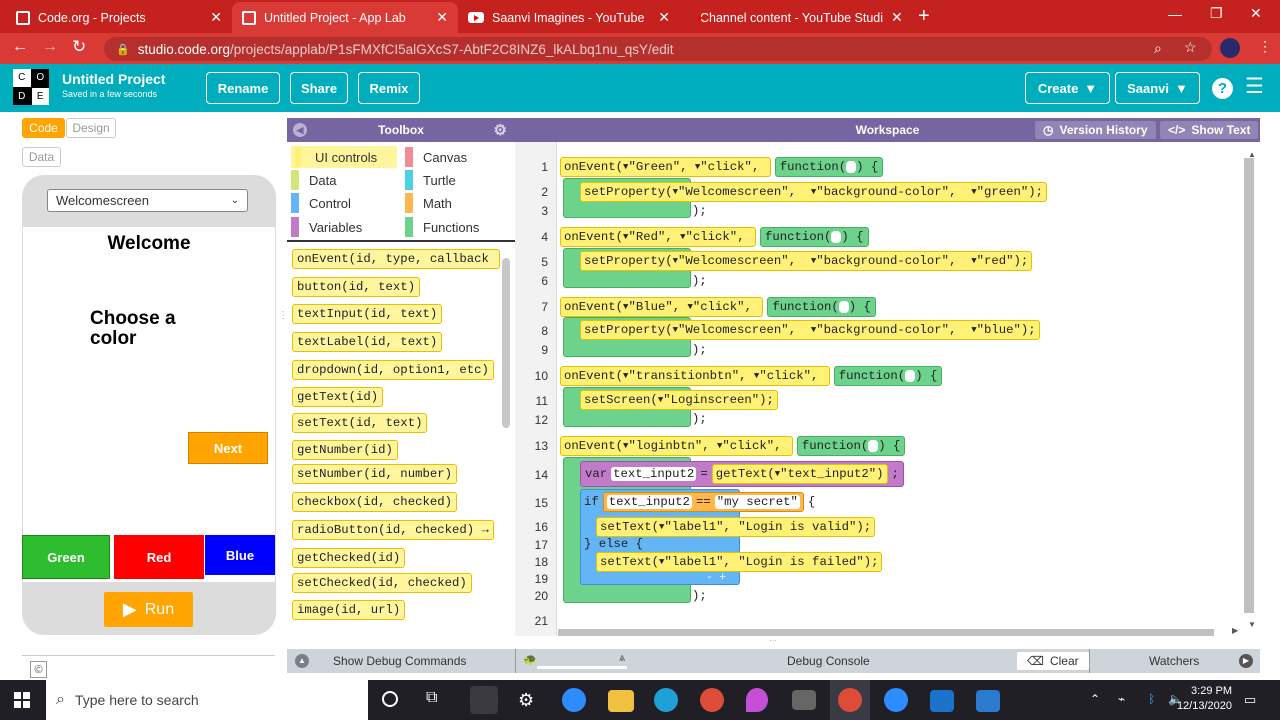 The width and height of the screenshot is (1280, 720). Describe the element at coordinates (1246, 661) in the screenshot. I see `chevron-right-icon: ▶` at that location.